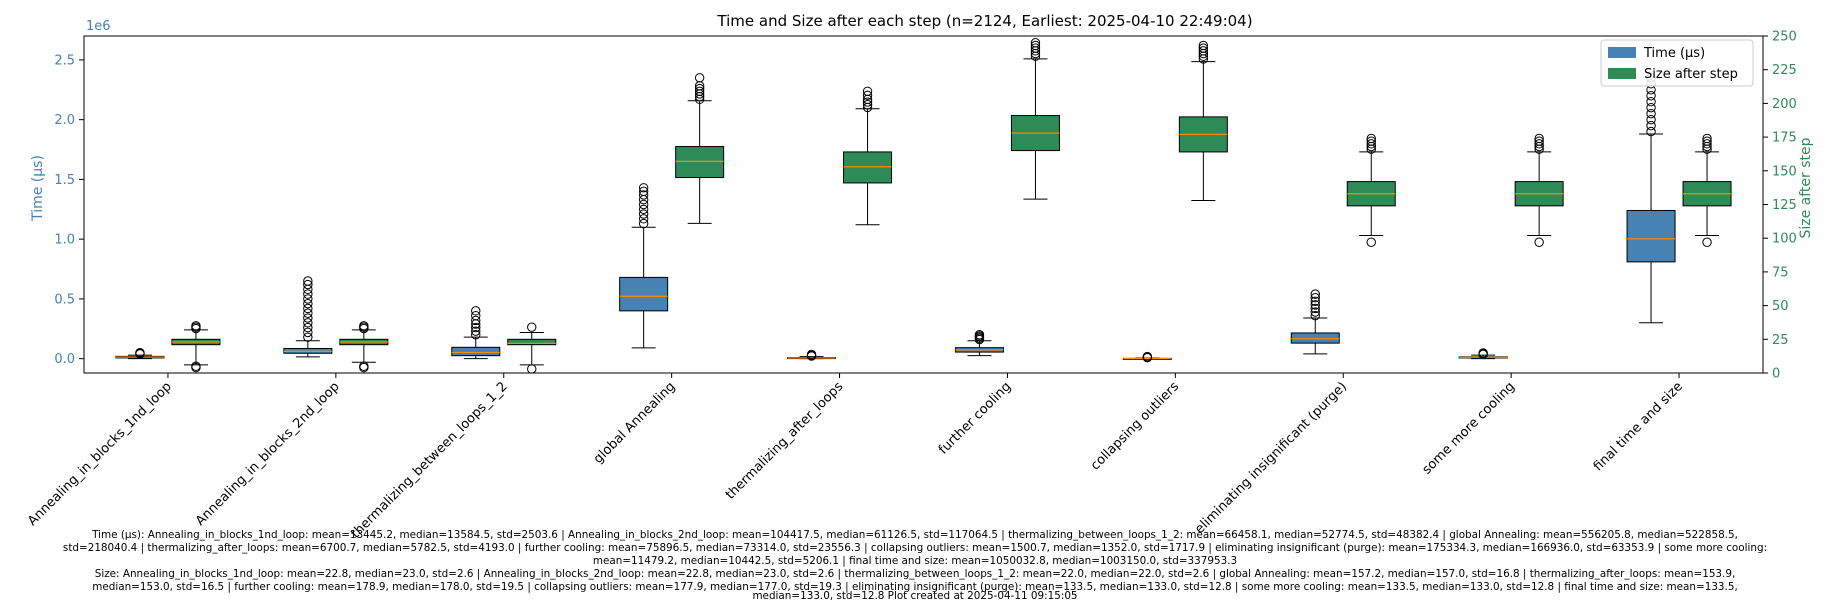 The width and height of the screenshot is (1830, 600). I want to click on x-tick-label: further cooling, so click(975, 418).